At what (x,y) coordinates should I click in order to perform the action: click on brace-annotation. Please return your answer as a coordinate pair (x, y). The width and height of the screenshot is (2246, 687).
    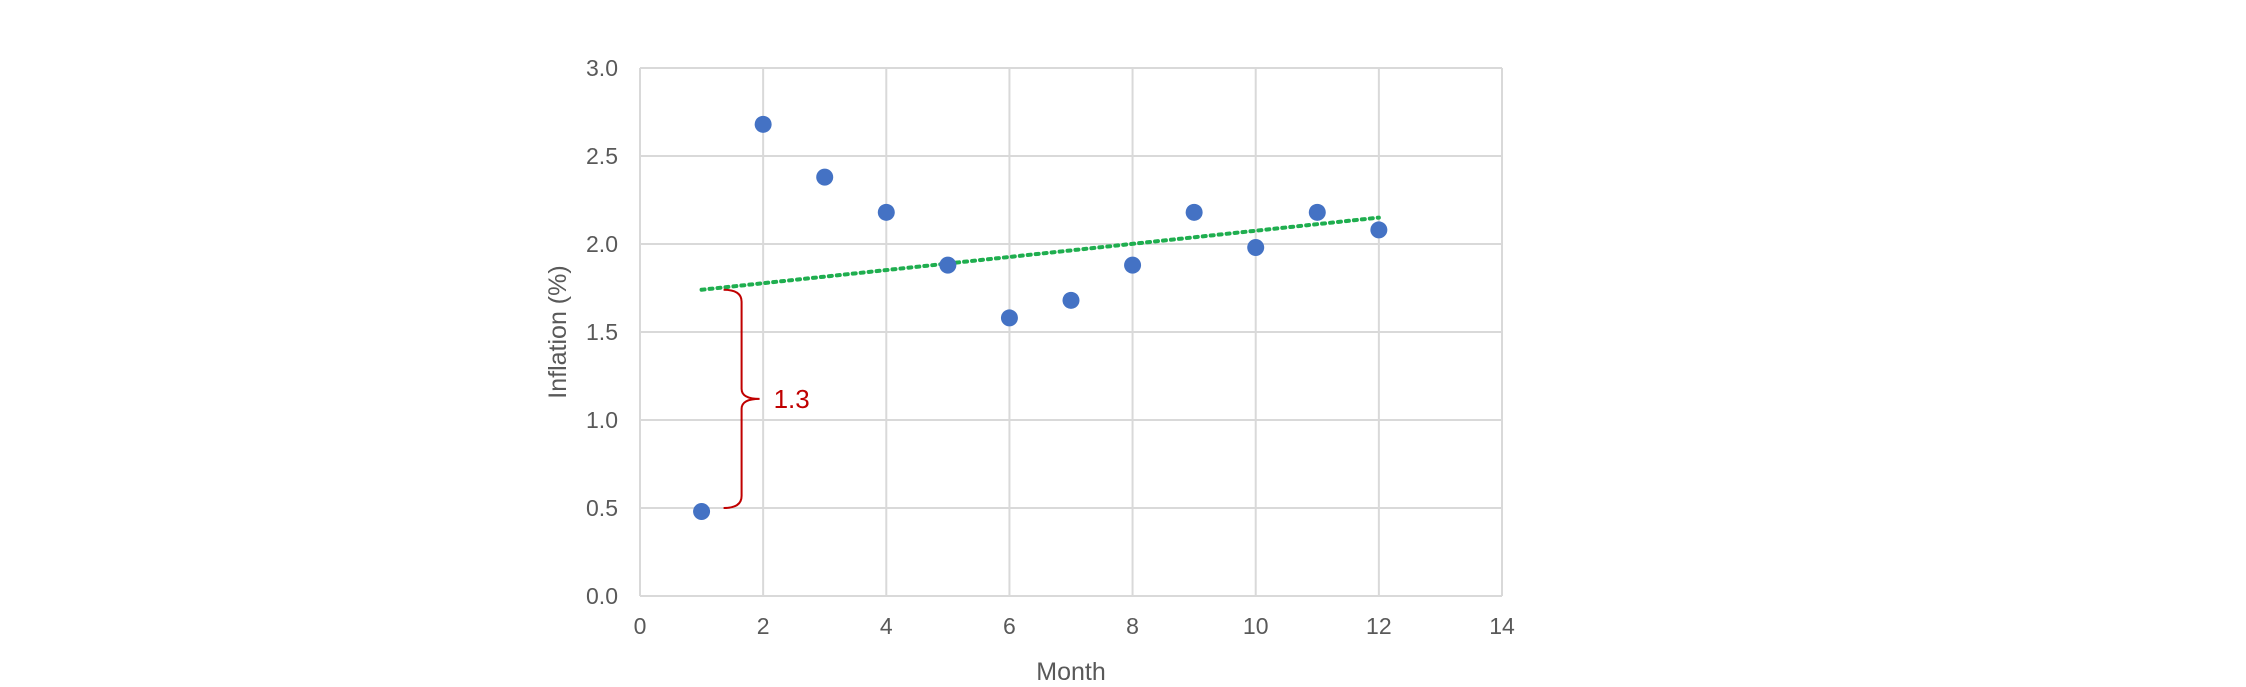
    Looking at the image, I should click on (741, 398).